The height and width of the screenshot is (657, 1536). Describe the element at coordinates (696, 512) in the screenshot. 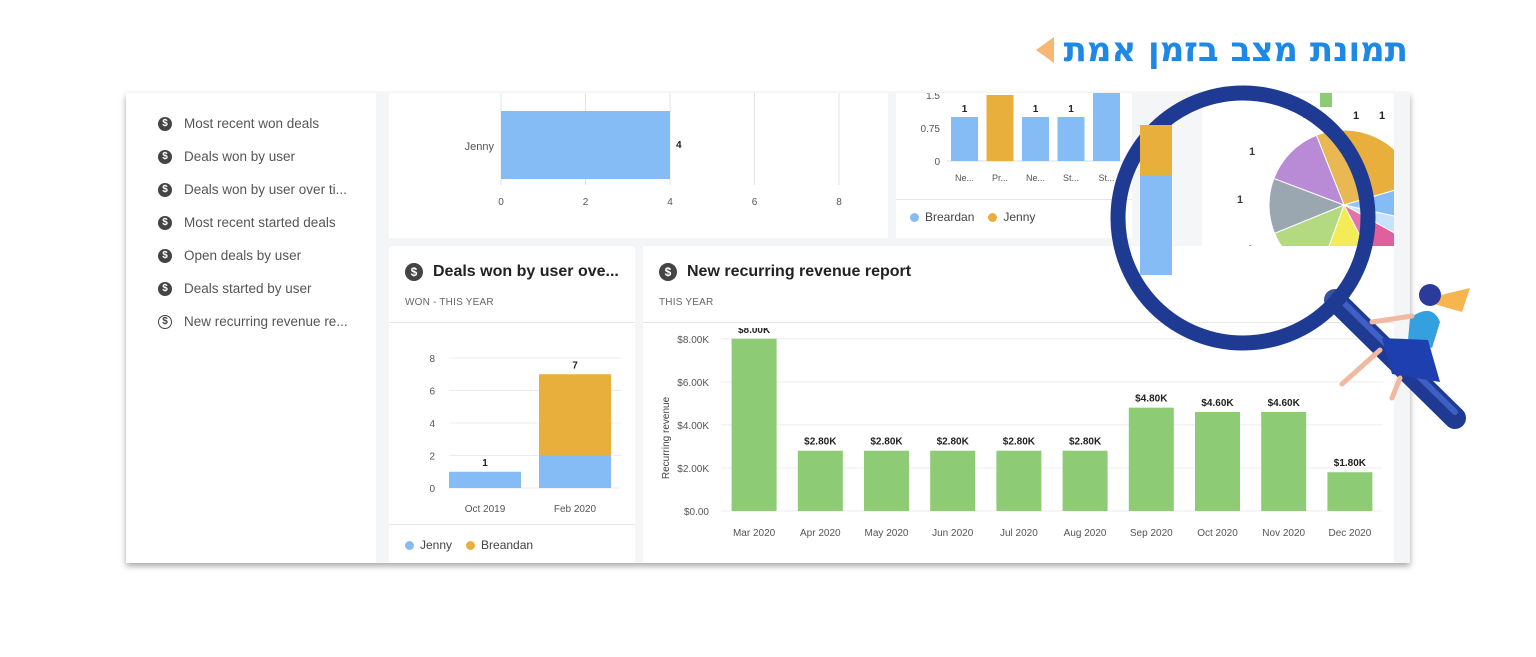

I see `y-tick-label: $0.00` at that location.